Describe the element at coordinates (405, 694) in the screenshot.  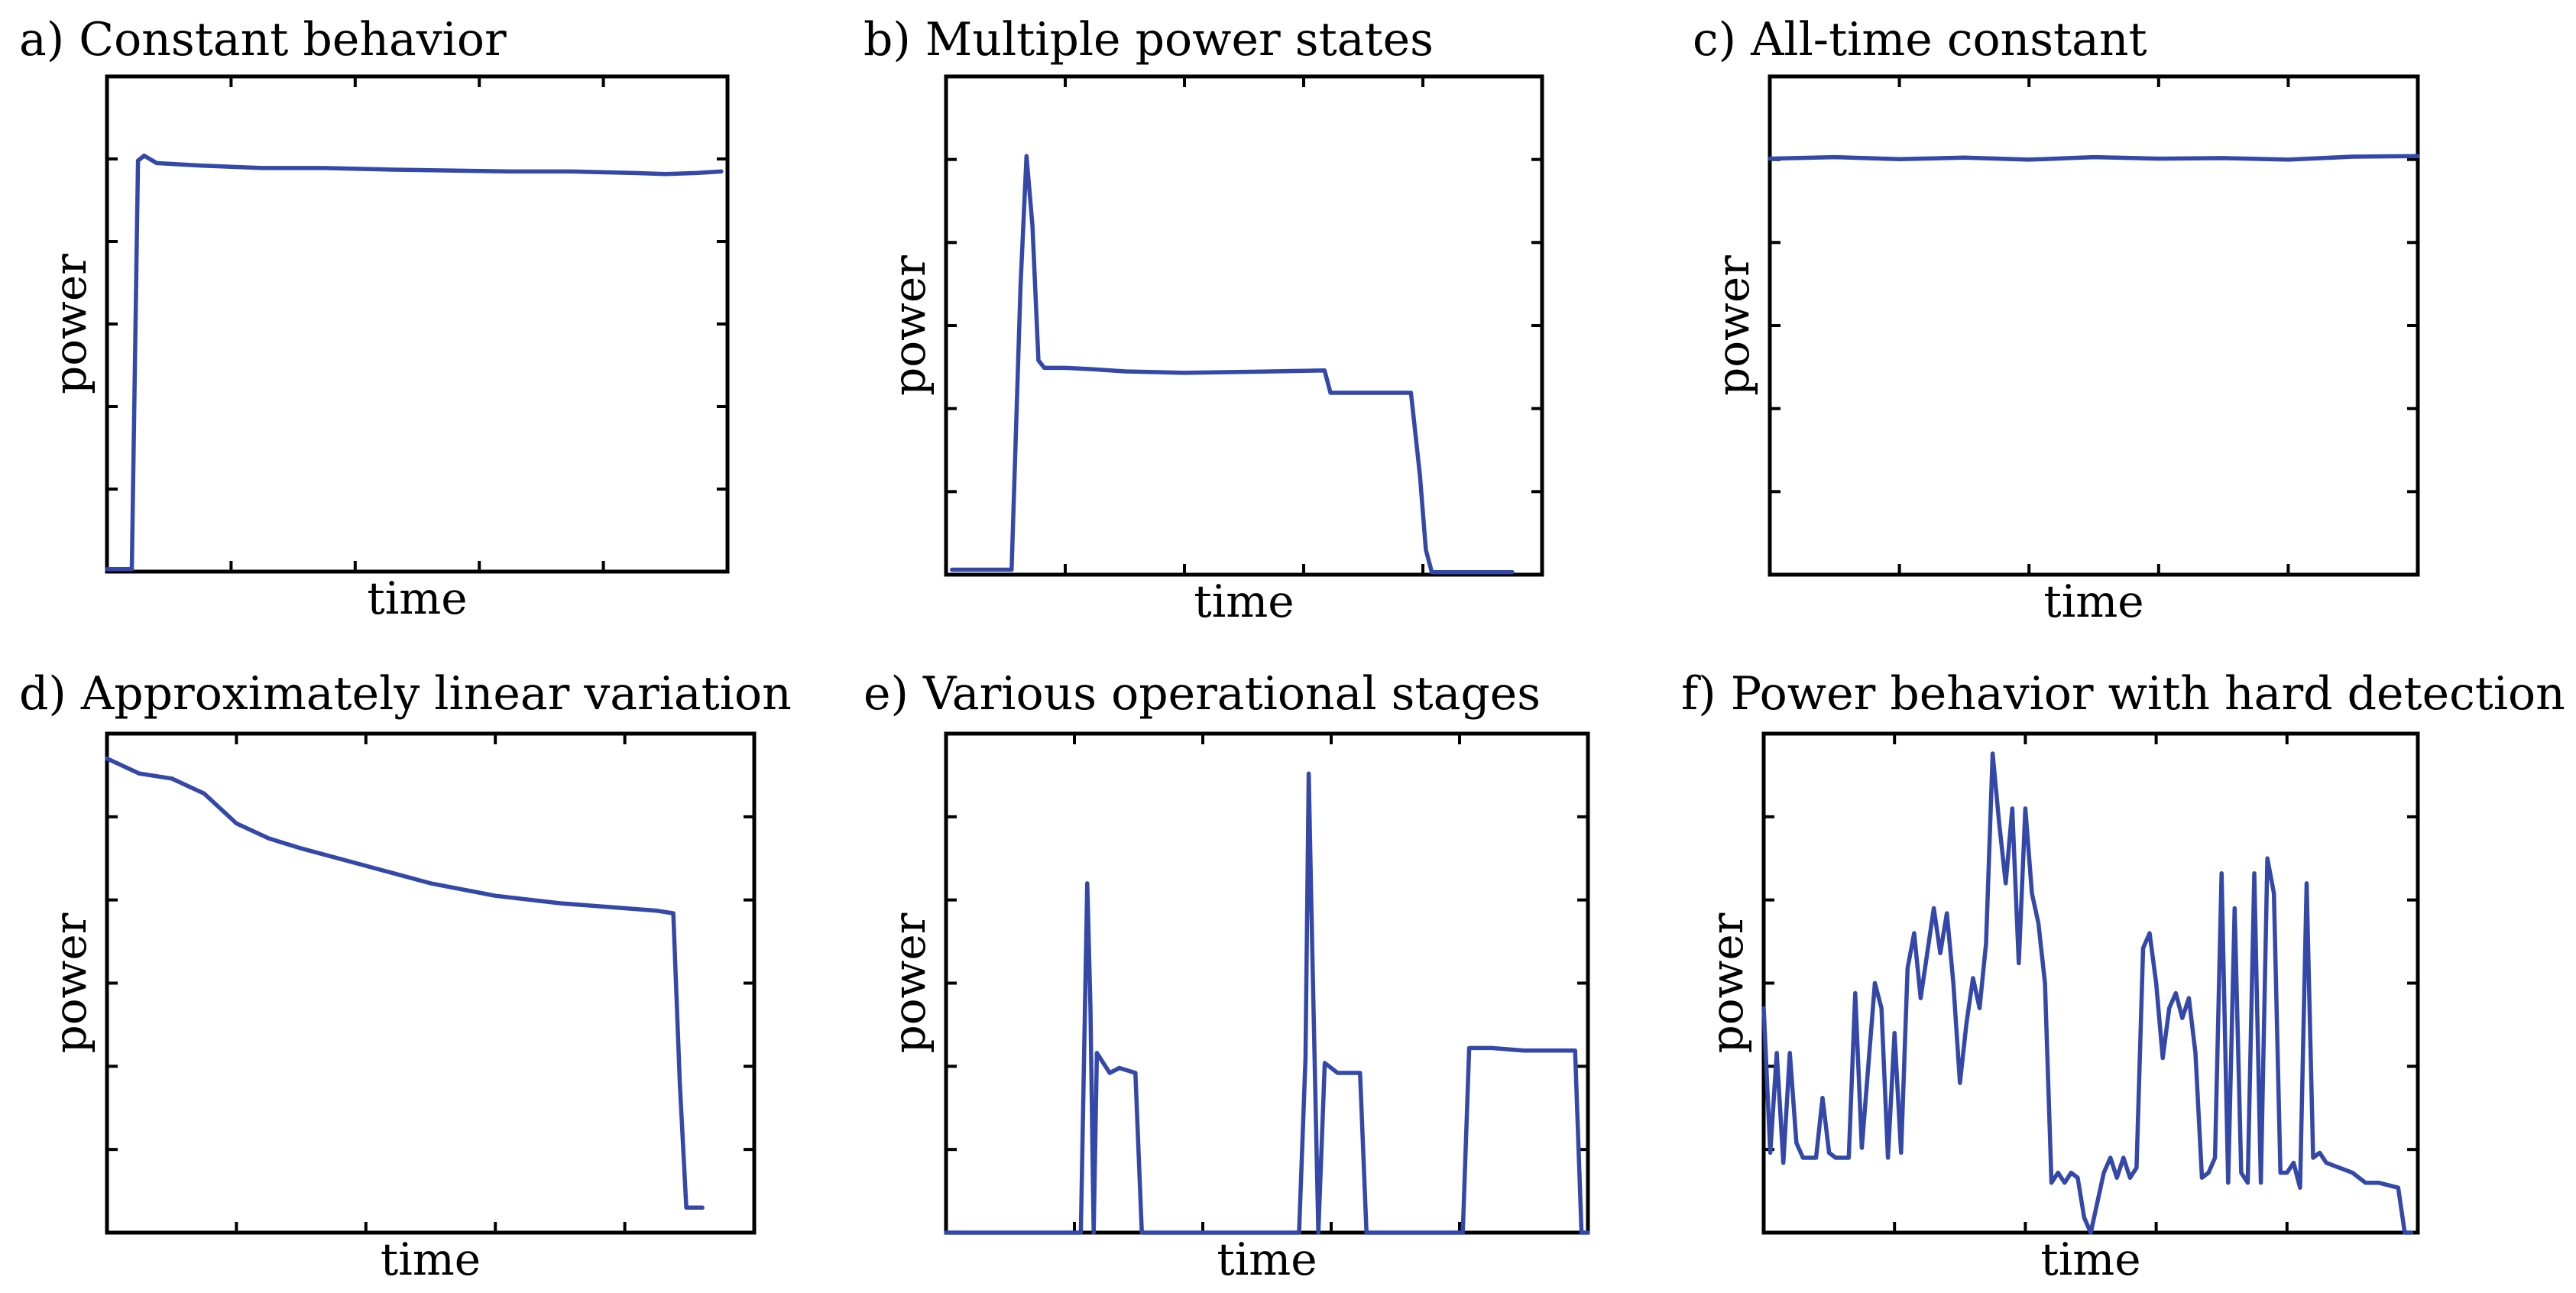
I see `chart-title: d) Approximately linear variation` at that location.